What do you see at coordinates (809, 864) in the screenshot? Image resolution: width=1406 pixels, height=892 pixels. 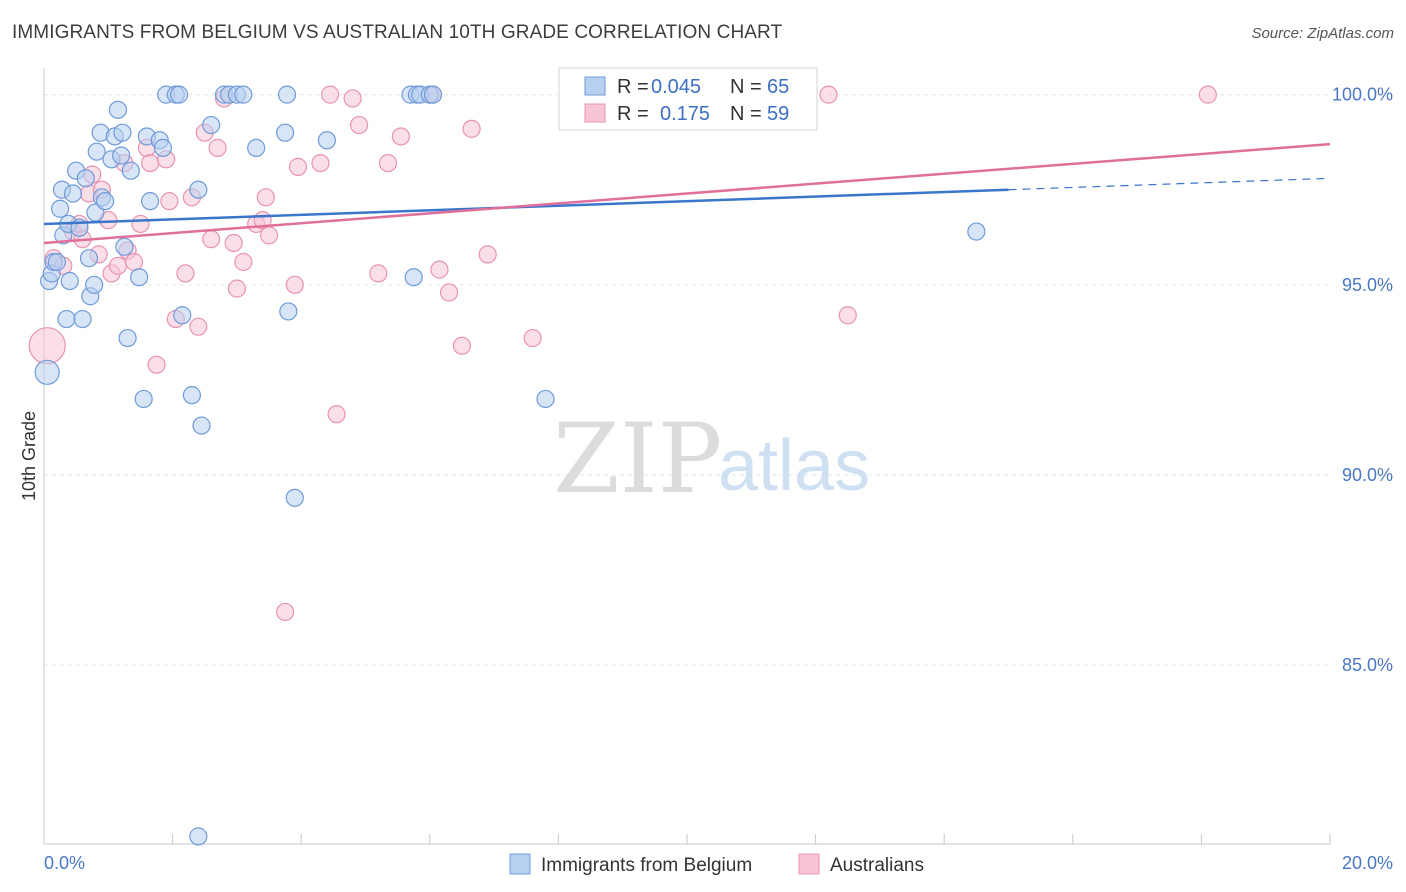 I see `bottom-legend-swatch-pink` at bounding box center [809, 864].